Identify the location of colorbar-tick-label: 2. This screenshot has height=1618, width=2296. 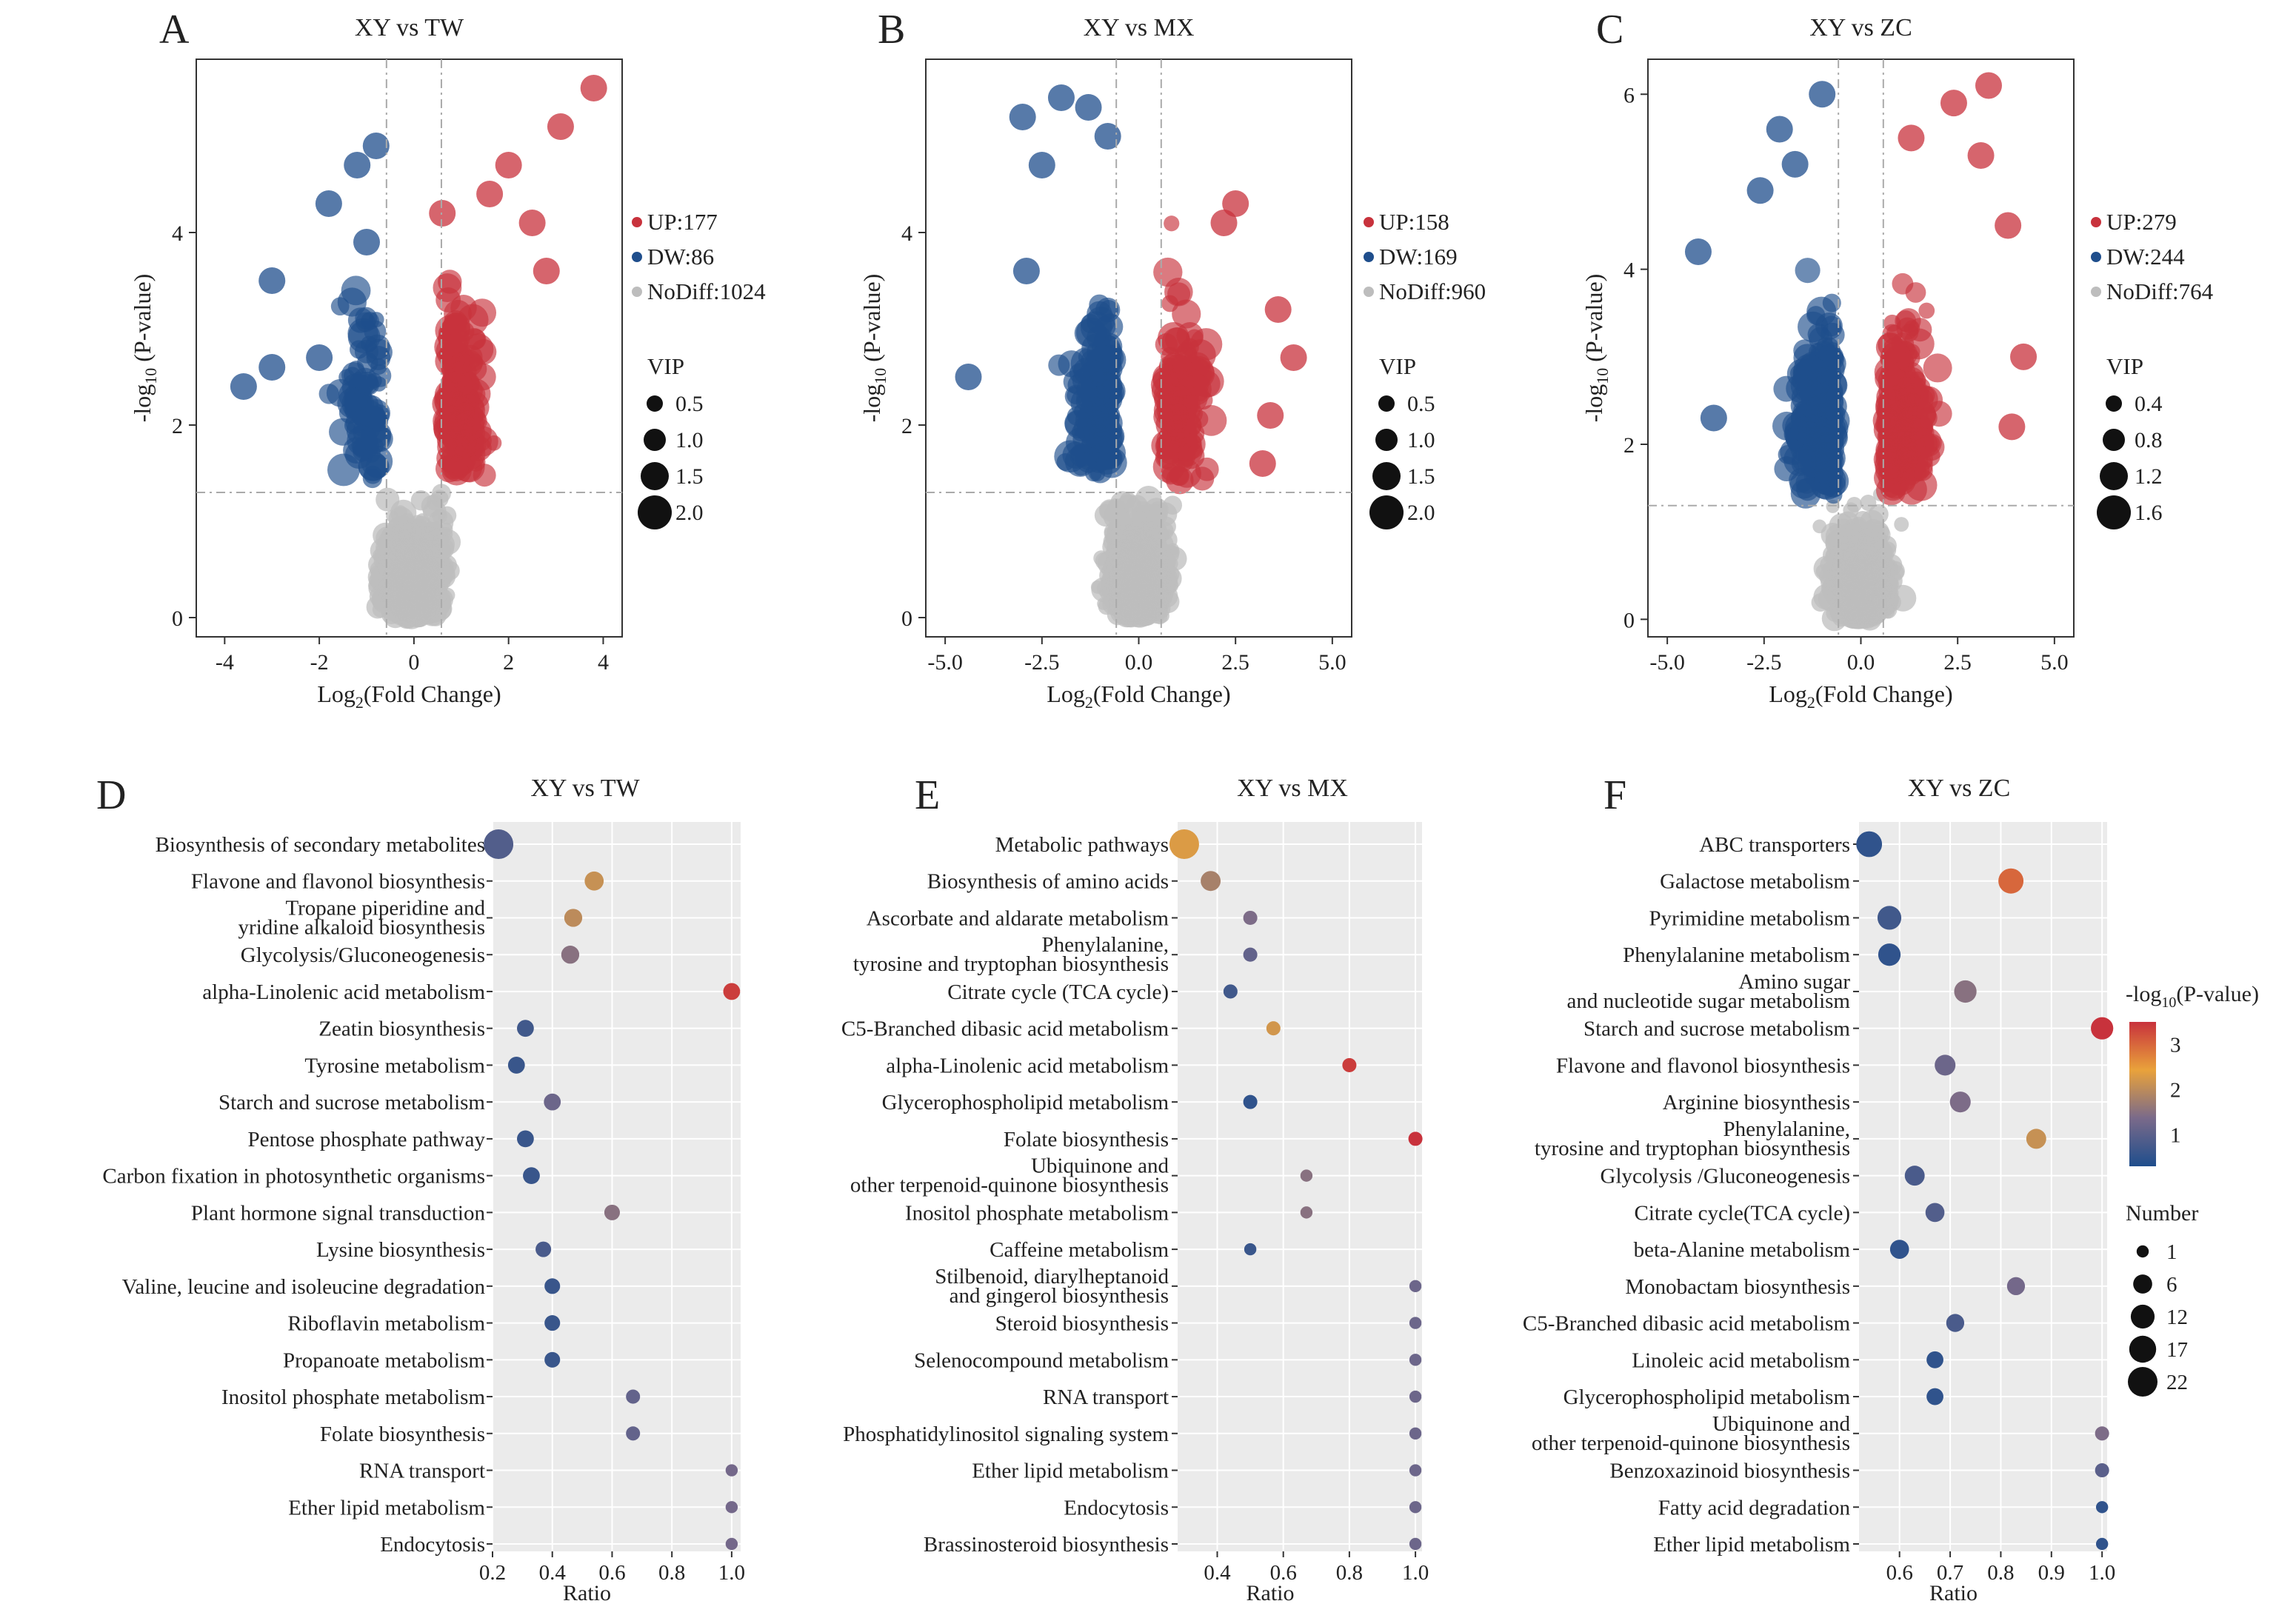
(2175, 1090).